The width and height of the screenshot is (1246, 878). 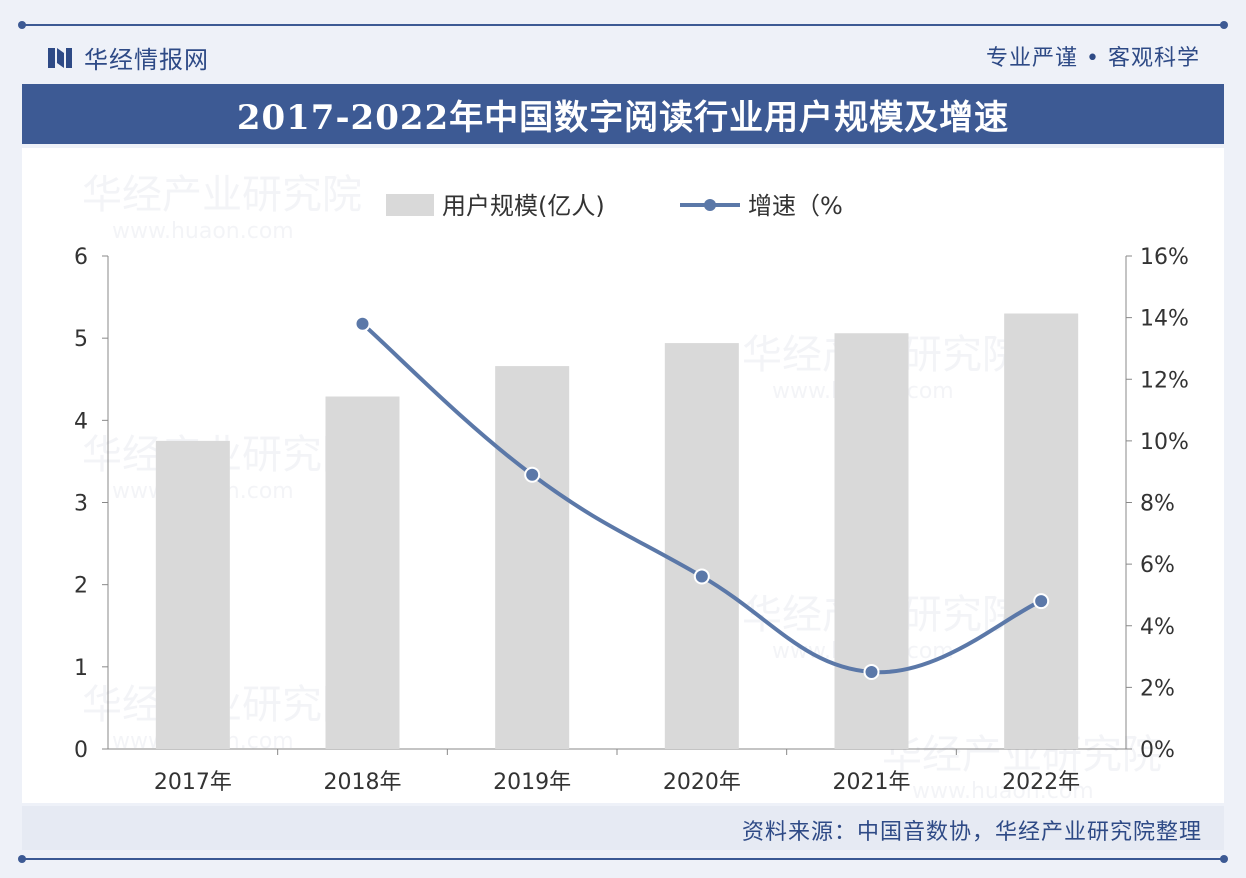 I want to click on right-axis-tick-label: 12%, so click(x=1164, y=380).